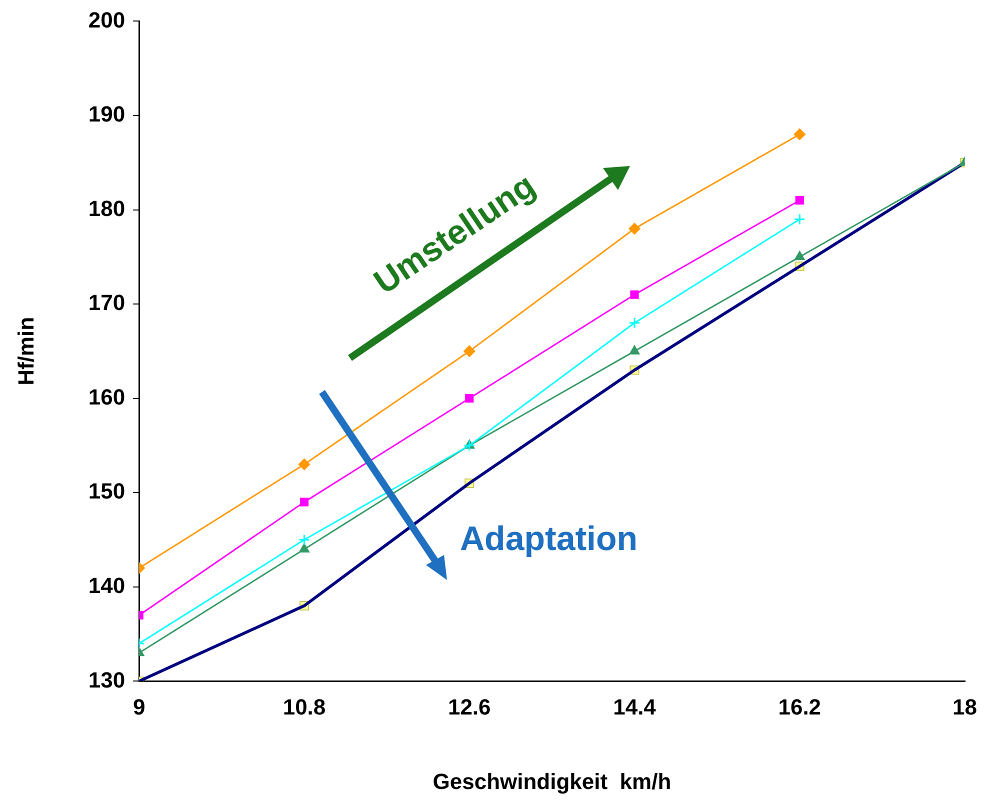 The height and width of the screenshot is (802, 985). I want to click on x-axis-title: Geschwindigkeit km/h, so click(552, 781).